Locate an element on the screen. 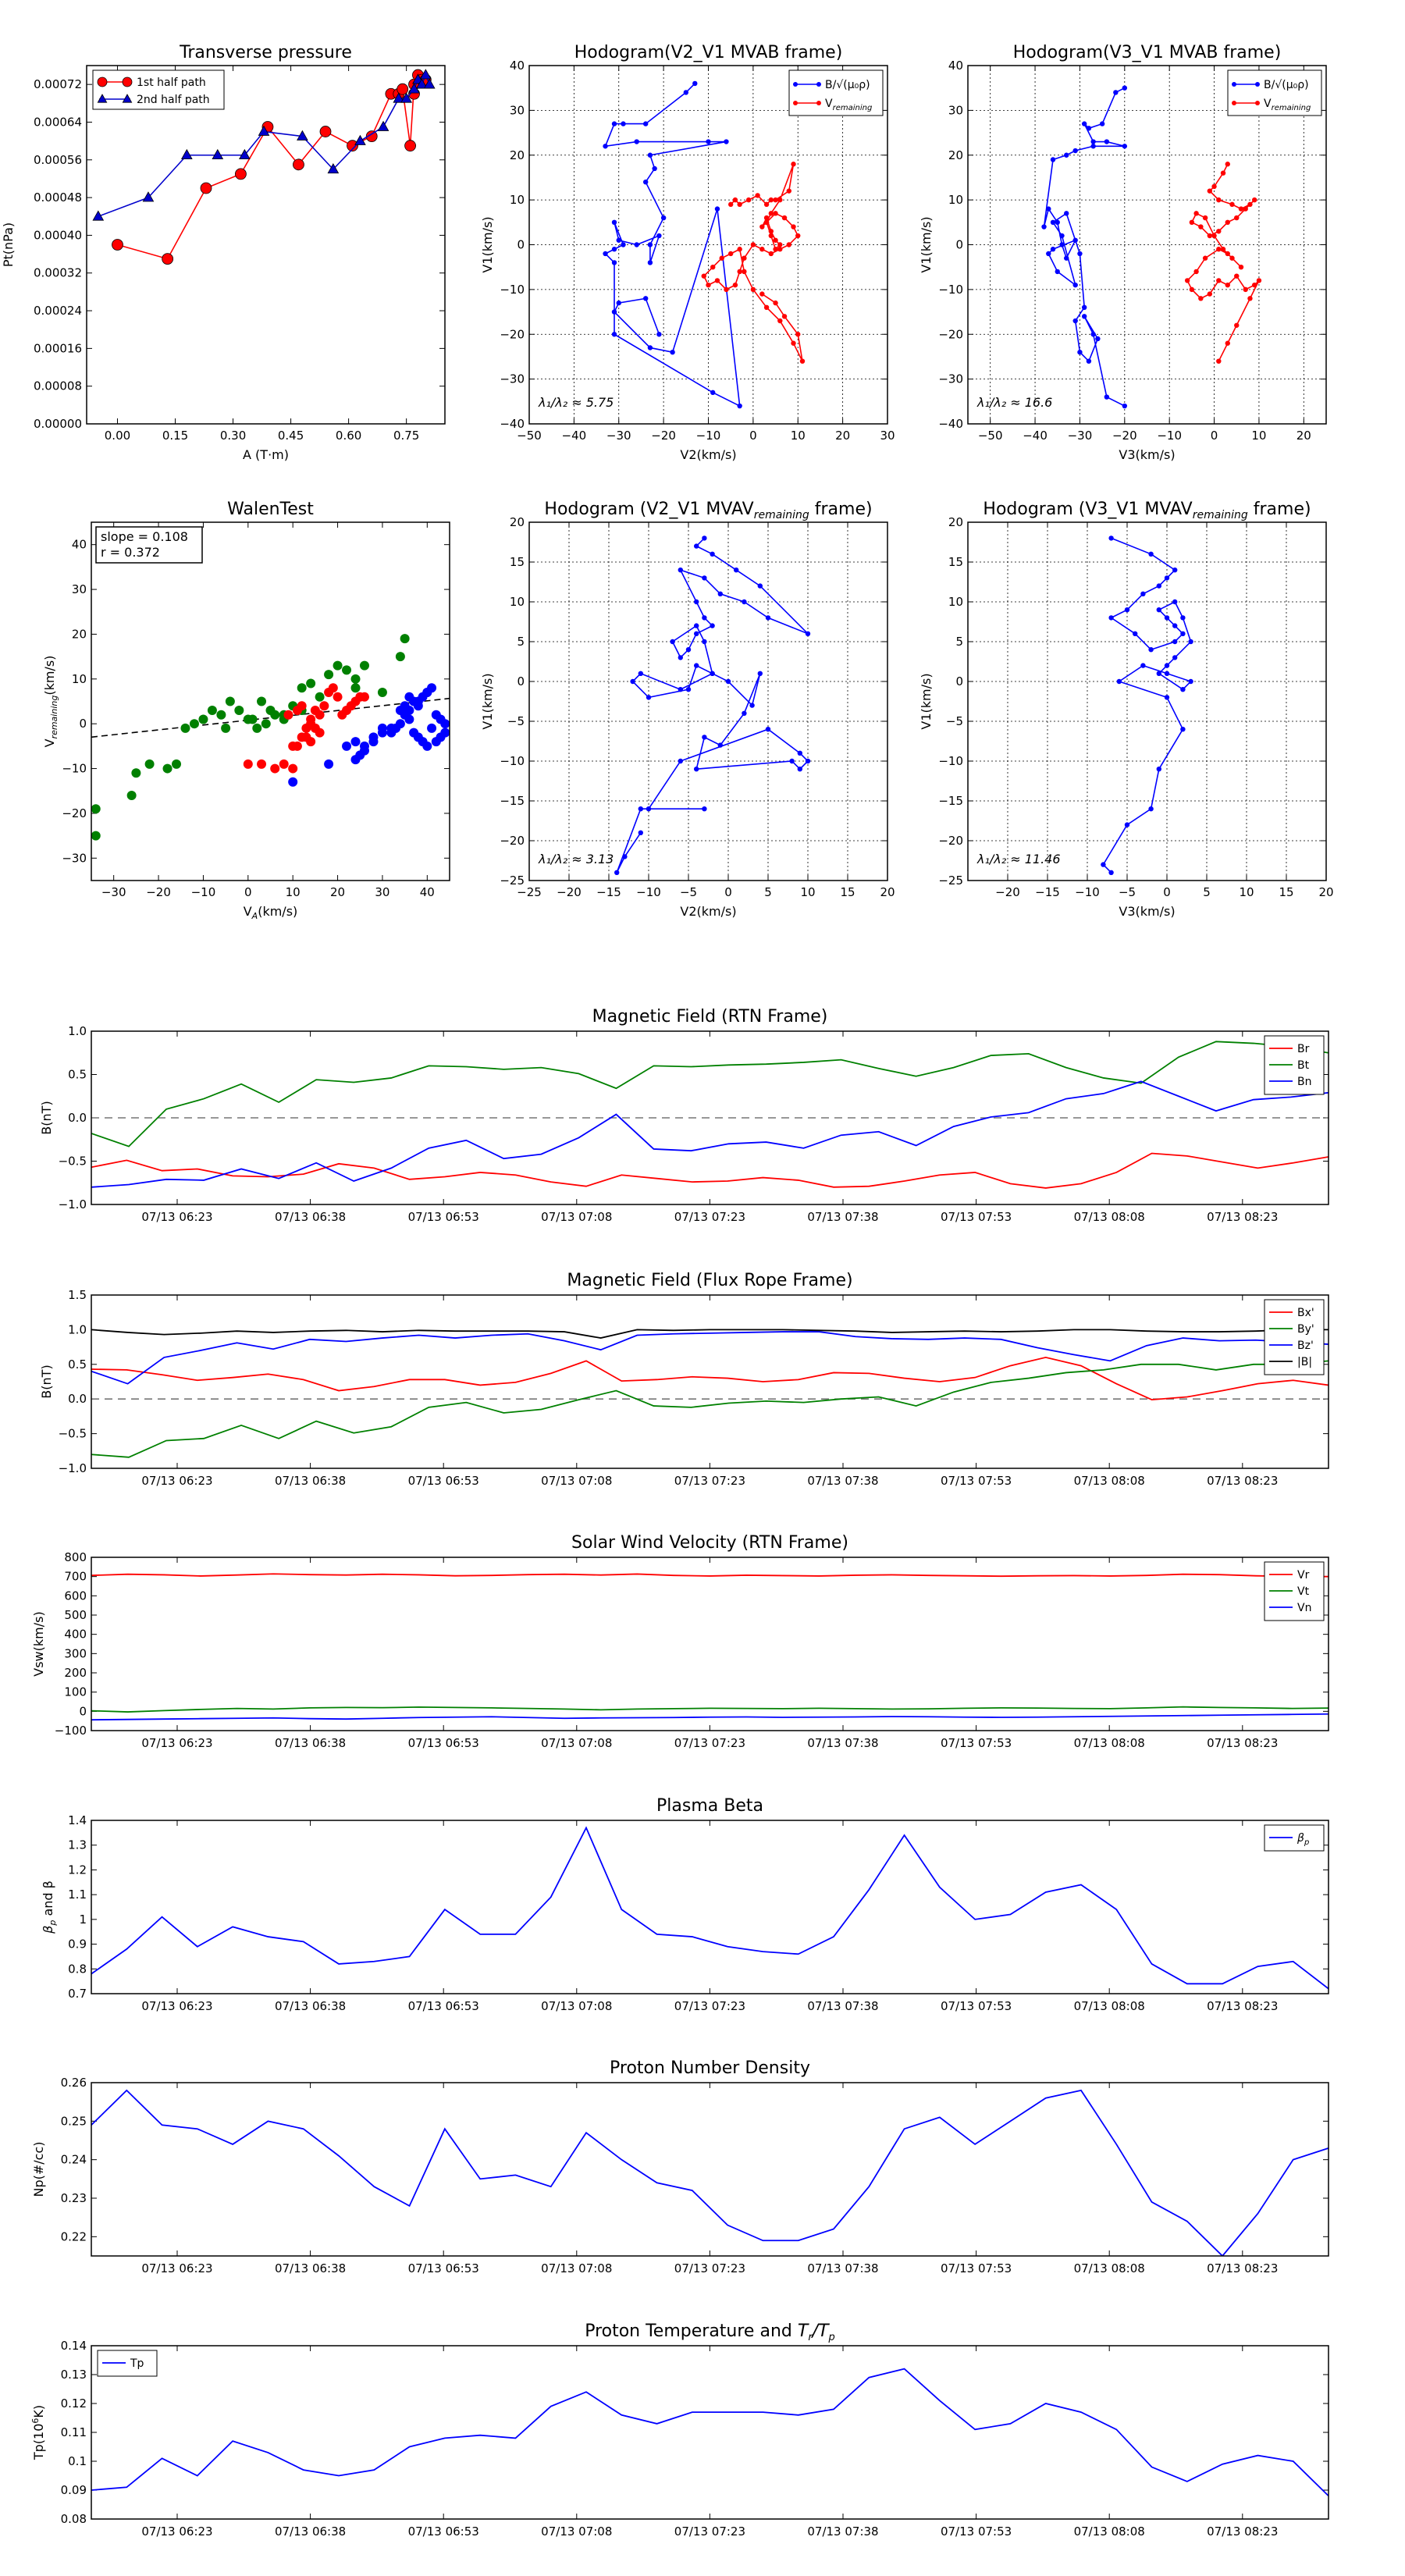  y-tick-label: 0.00032 is located at coordinates (58, 273).